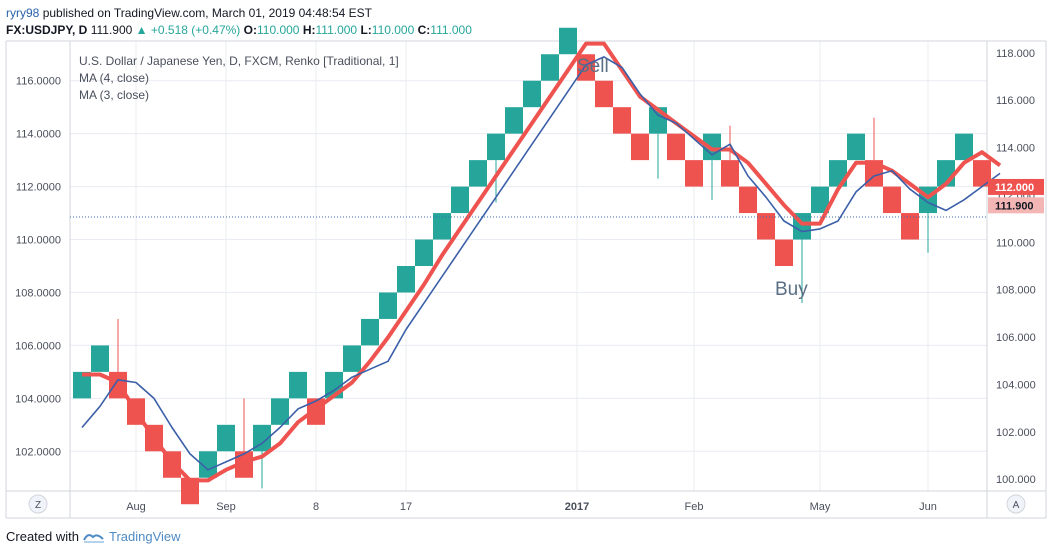 The height and width of the screenshot is (555, 1052). I want to click on price-label-text: 112.000, so click(1014, 188).